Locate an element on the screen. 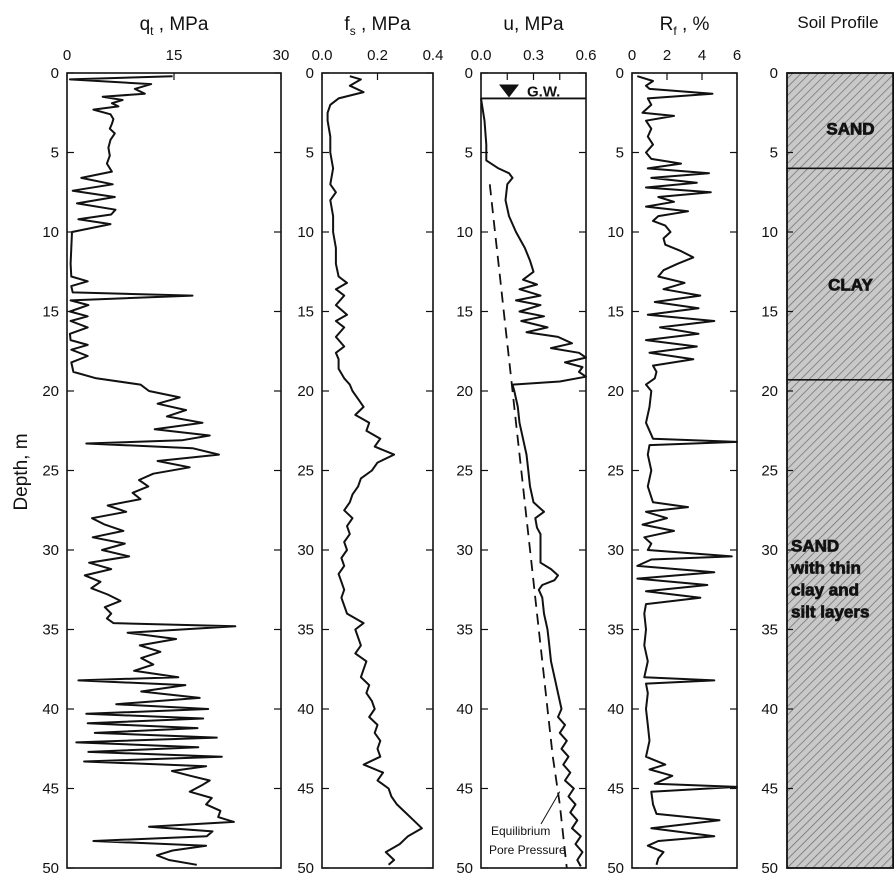  x-tick-label: 4 is located at coordinates (702, 55).